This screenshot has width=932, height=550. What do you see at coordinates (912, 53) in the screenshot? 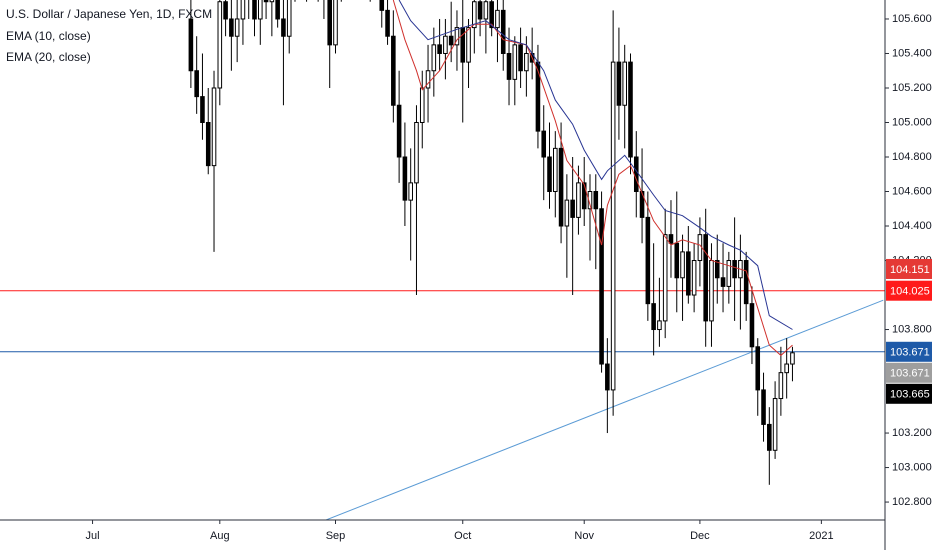
I see `y-tick-label: 105.400` at bounding box center [912, 53].